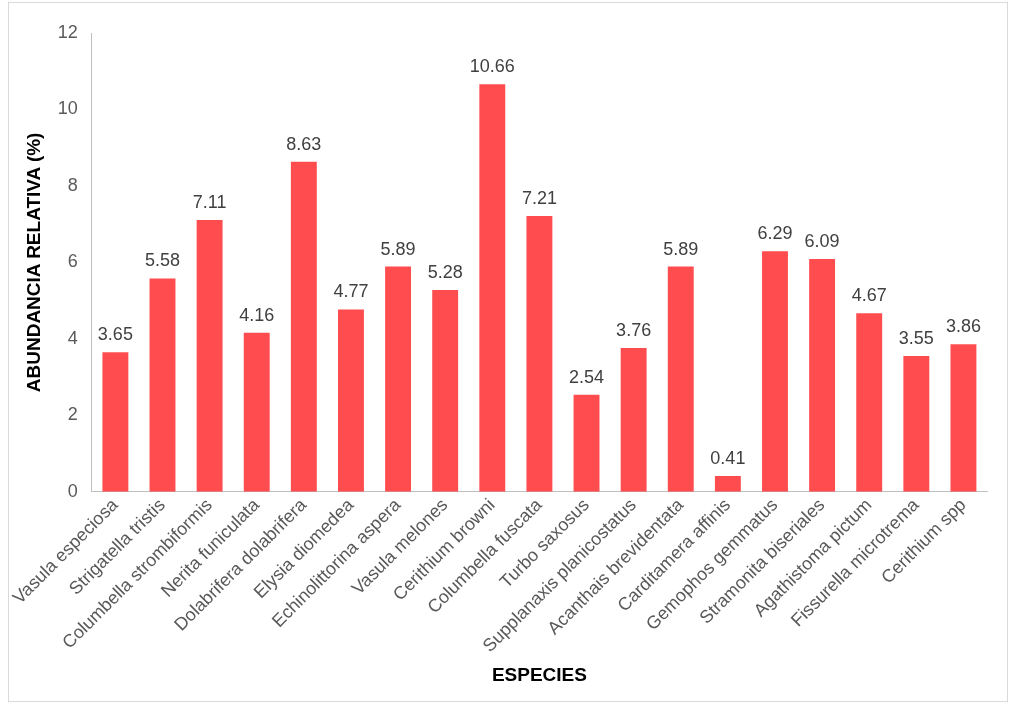 The image size is (1016, 708). I want to click on x-axis-title: ESPECIES, so click(539, 674).